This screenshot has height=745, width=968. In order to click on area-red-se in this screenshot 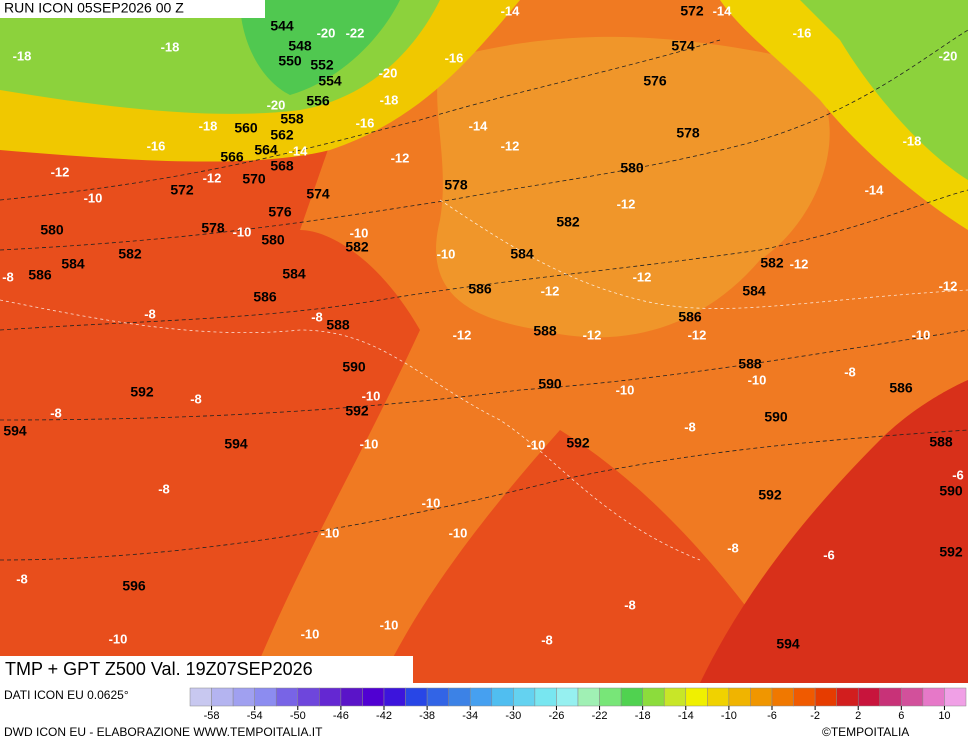, I will do `click(834, 531)`.